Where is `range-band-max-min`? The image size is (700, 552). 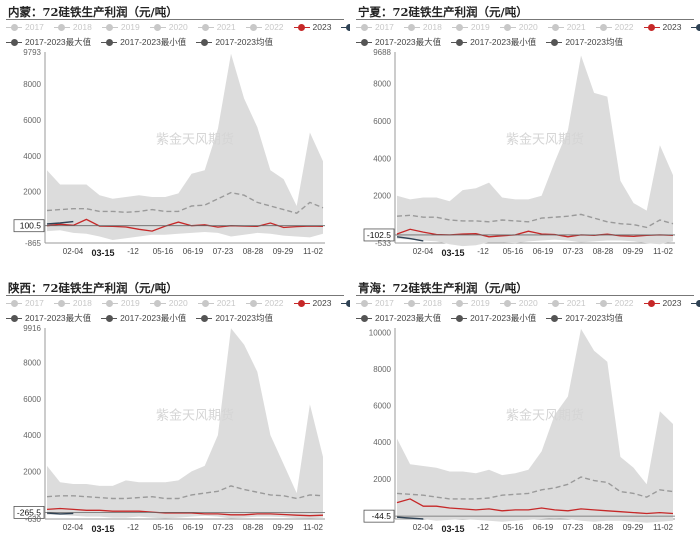 range-band-max-min is located at coordinates (535, 151).